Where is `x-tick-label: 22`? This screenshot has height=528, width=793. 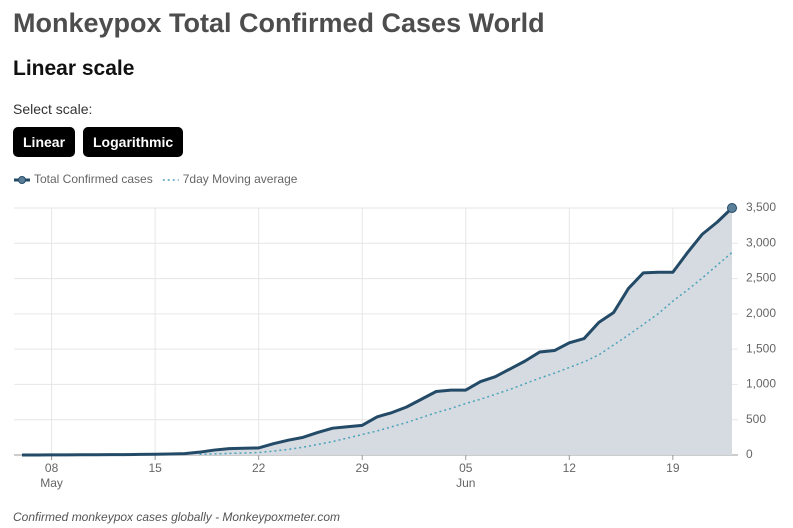 x-tick-label: 22 is located at coordinates (259, 468).